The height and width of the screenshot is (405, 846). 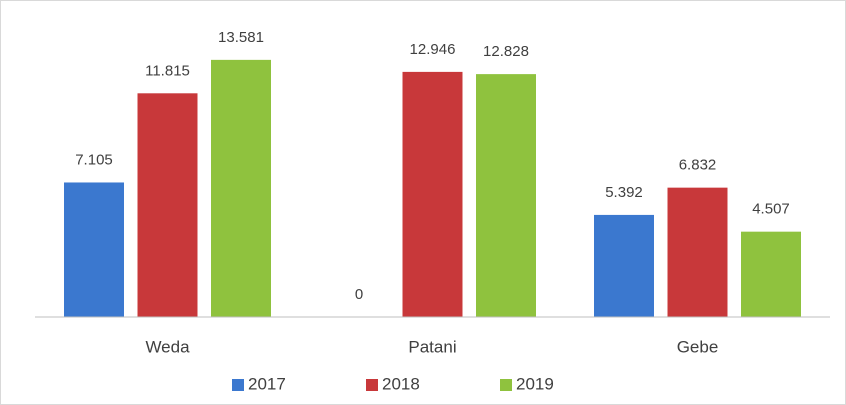 I want to click on data-label: 12.946, so click(x=433, y=49).